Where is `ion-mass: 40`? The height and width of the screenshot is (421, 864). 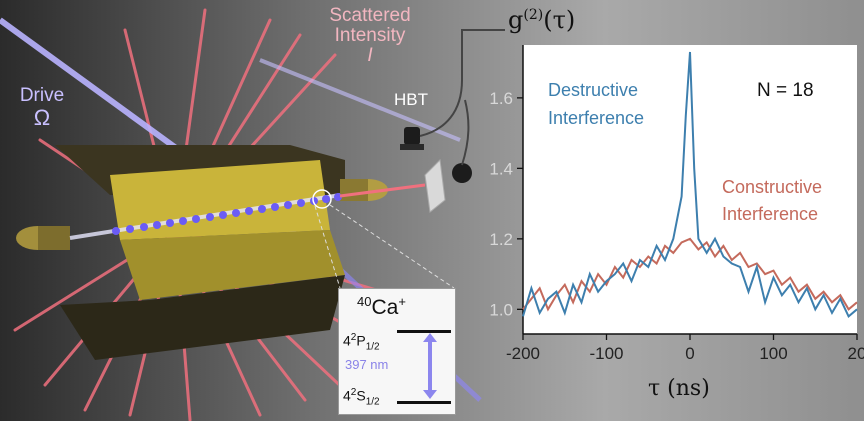
ion-mass: 40 is located at coordinates (364, 301).